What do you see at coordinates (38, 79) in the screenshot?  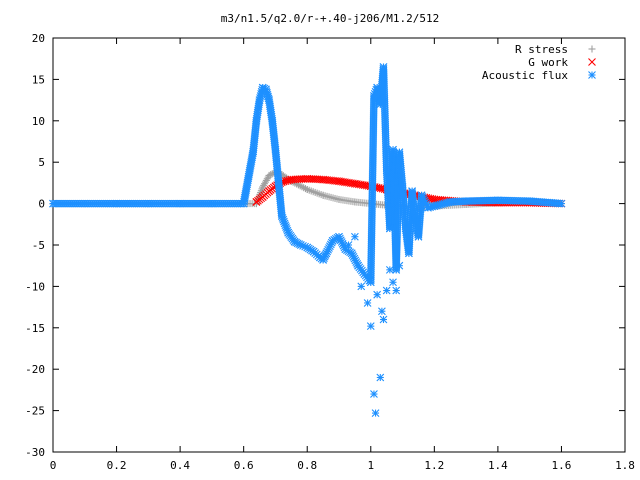 I see `y-tick-label: 15` at bounding box center [38, 79].